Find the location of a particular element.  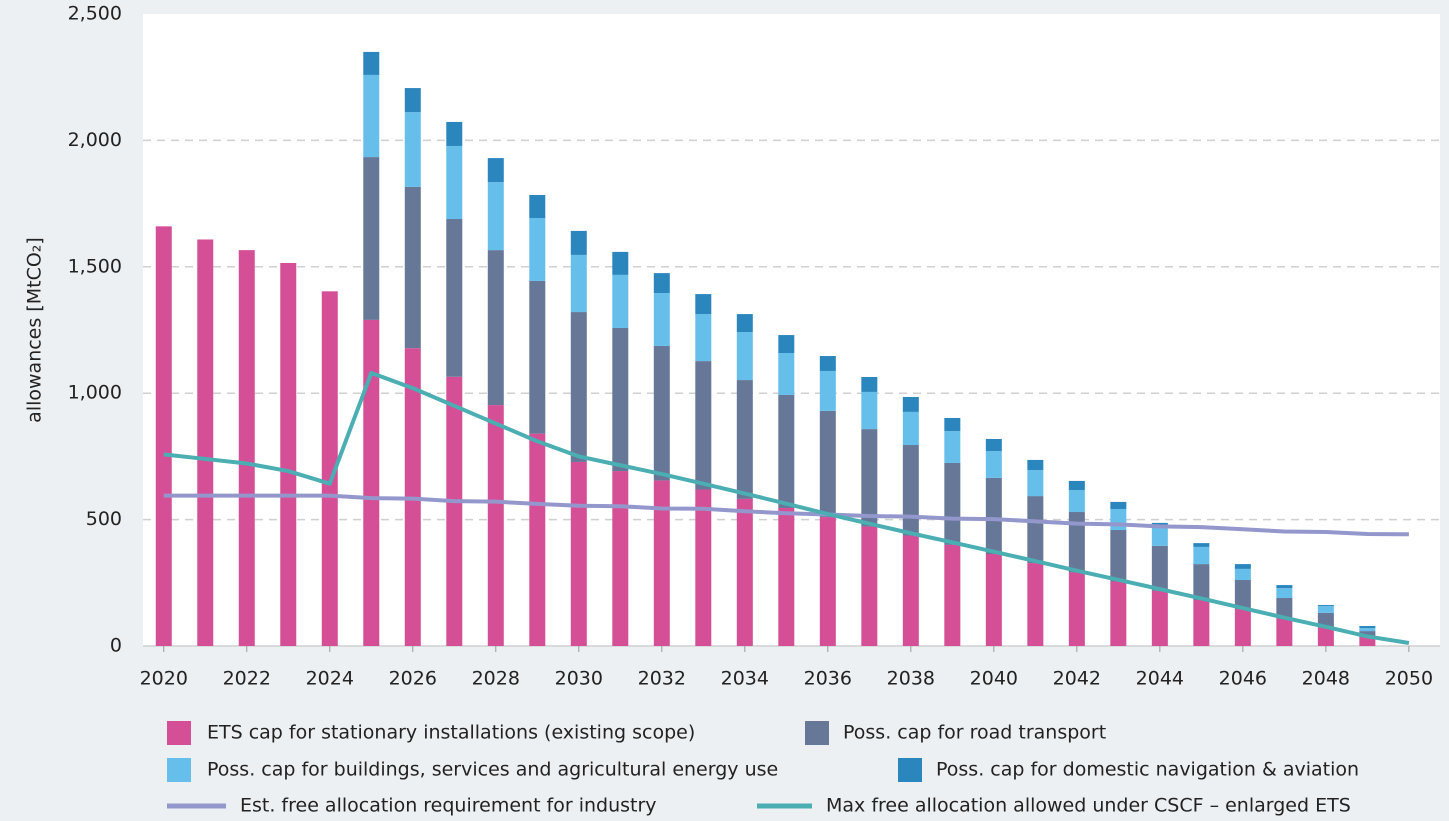

y-tick-label: 1,000 is located at coordinates (95, 393).